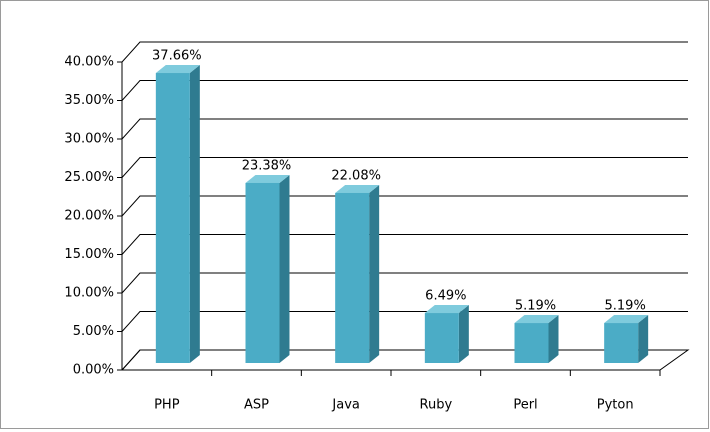 This screenshot has width=710, height=432. Describe the element at coordinates (167, 405) in the screenshot. I see `x-tick-label: PHP` at that location.